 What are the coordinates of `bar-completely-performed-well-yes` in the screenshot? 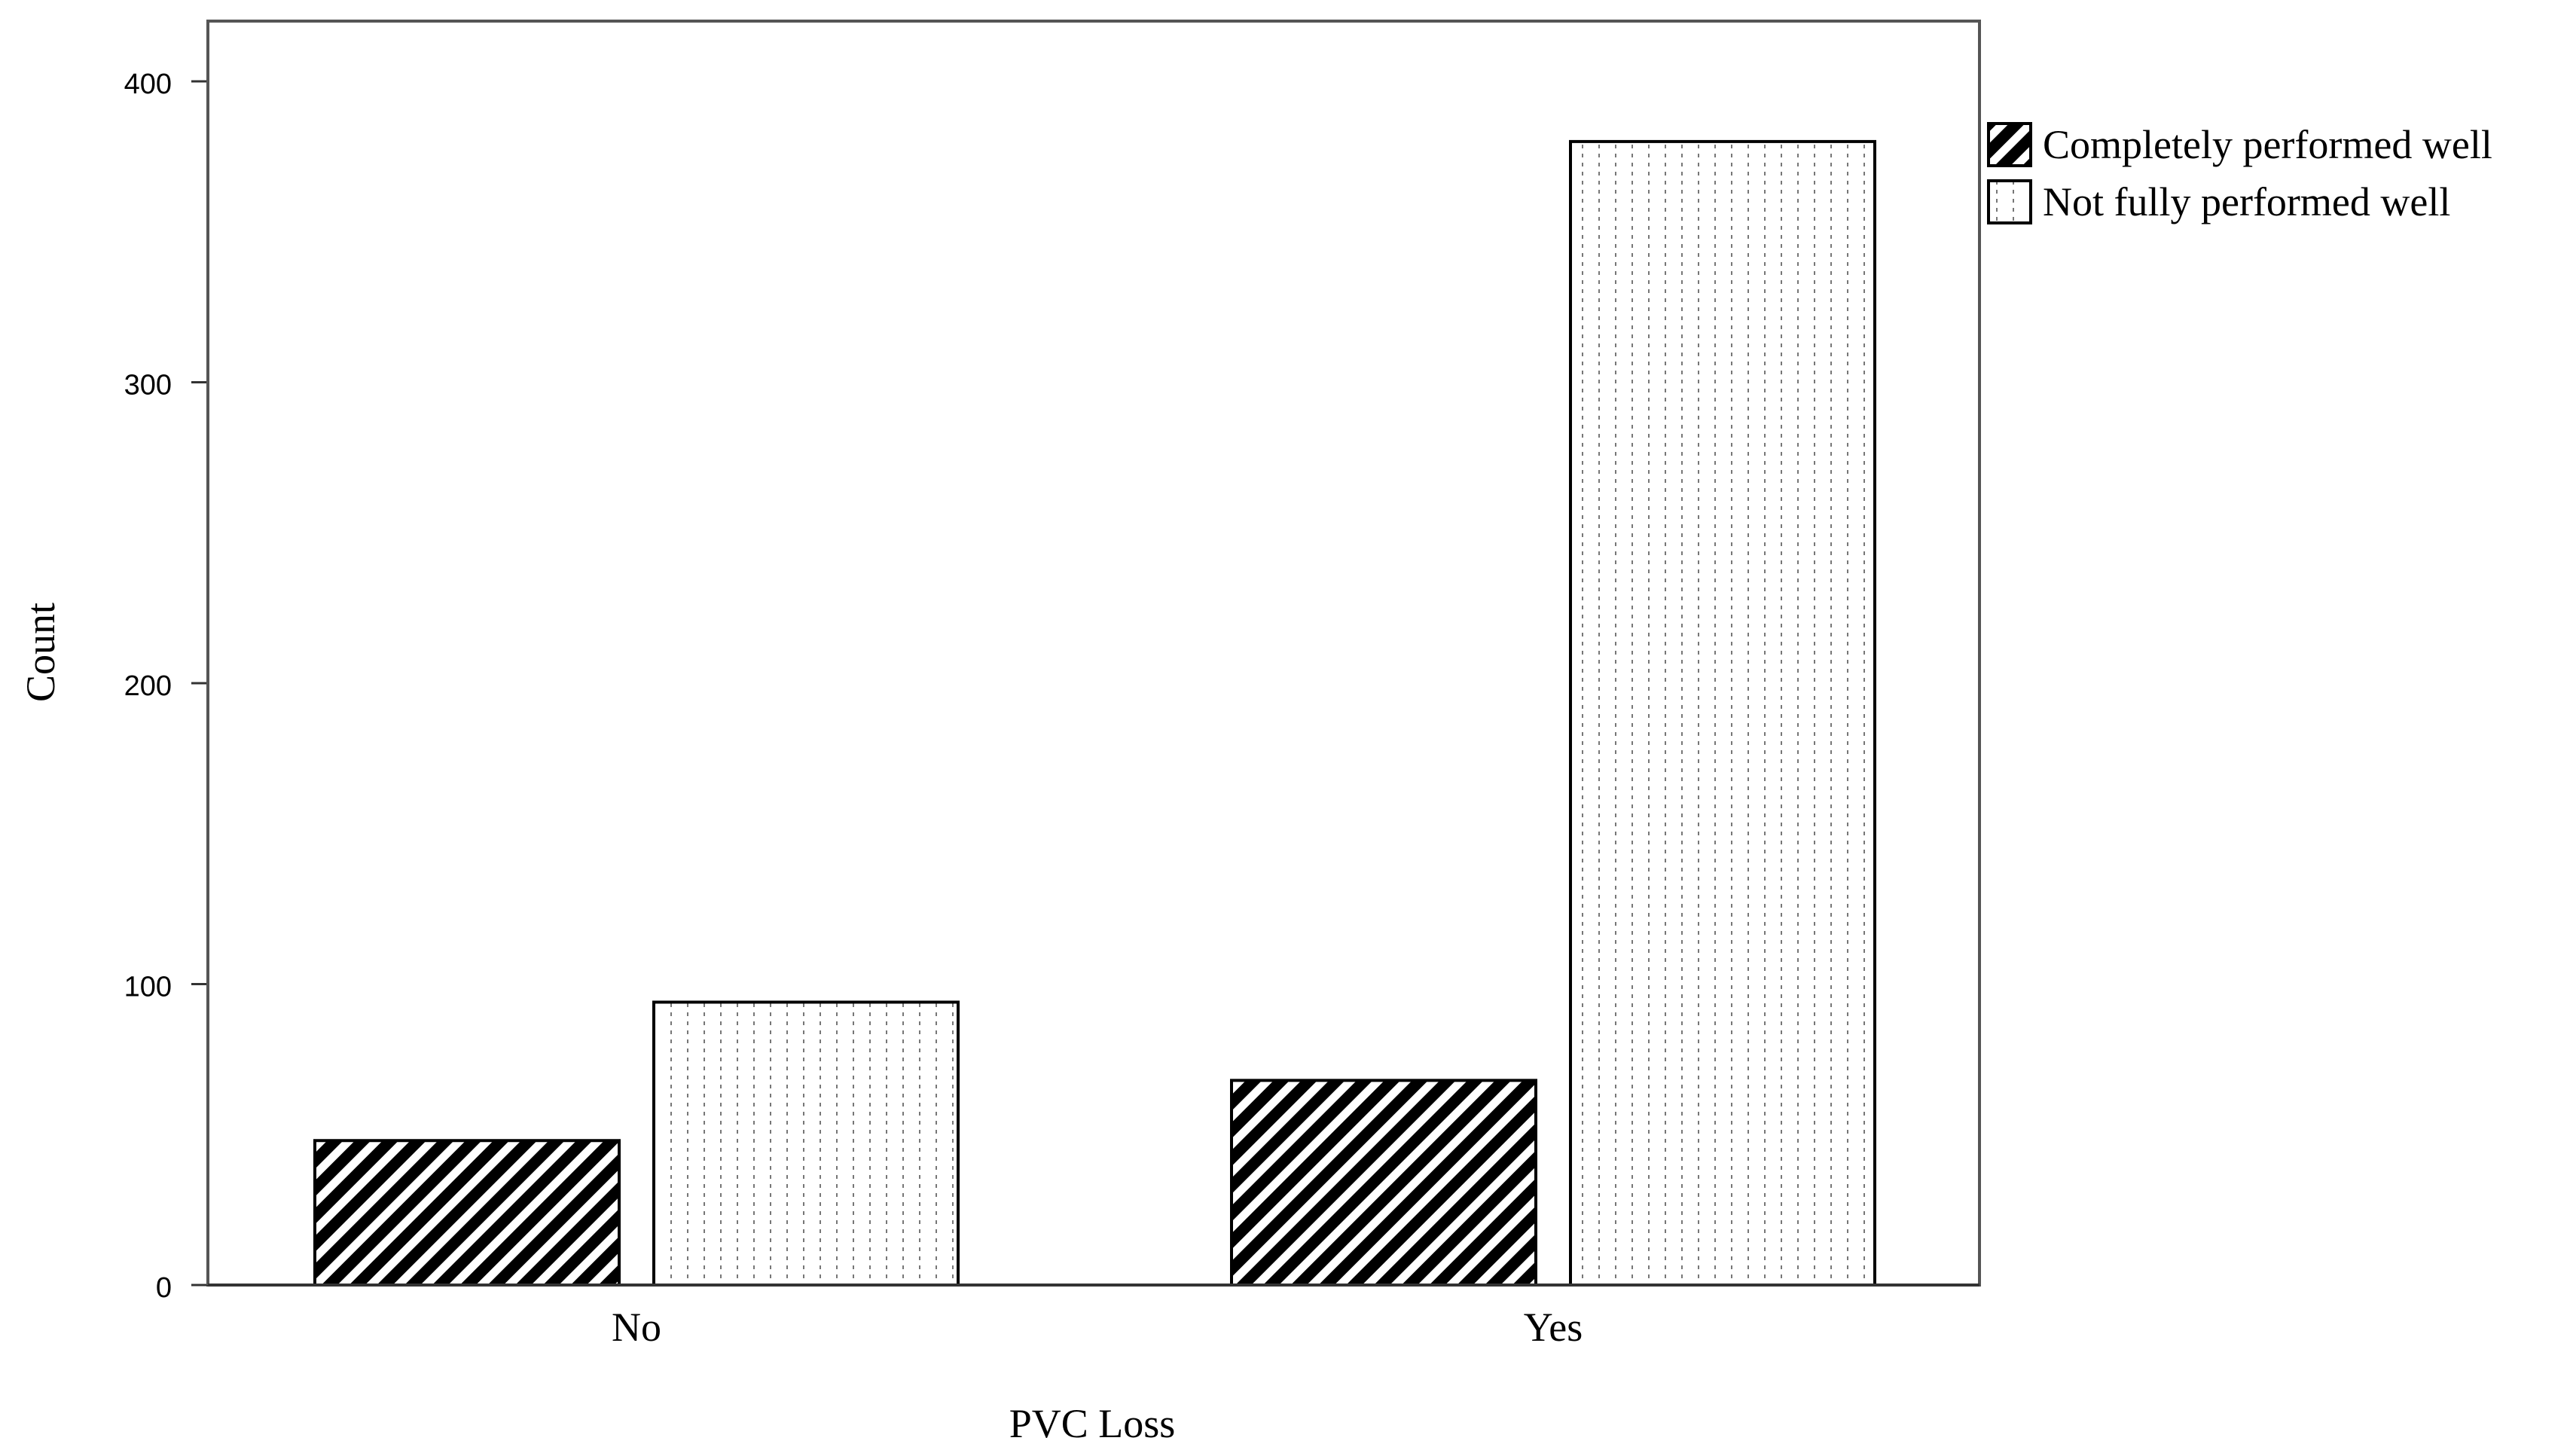 It's located at (1383, 1183).